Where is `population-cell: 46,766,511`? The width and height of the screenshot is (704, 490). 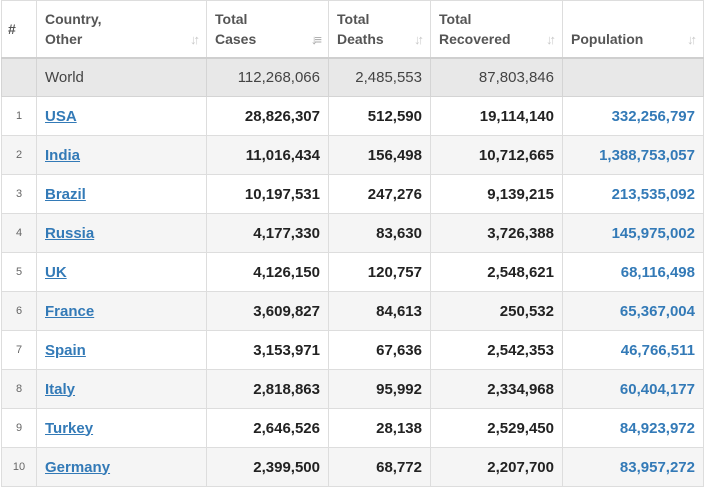
population-cell: 46,766,511 is located at coordinates (633, 350).